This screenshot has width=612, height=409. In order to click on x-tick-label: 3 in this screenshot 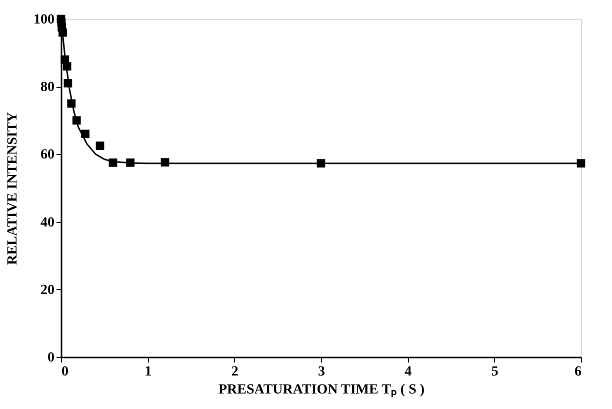, I will do `click(321, 372)`.